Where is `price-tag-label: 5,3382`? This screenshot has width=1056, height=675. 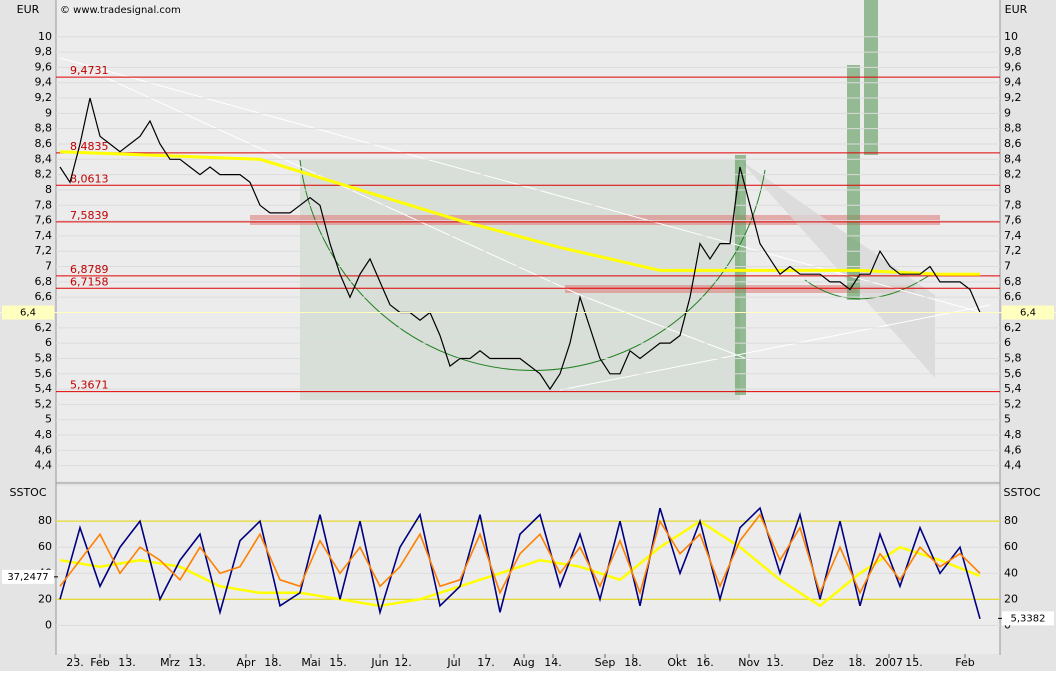 price-tag-label: 5,3382 is located at coordinates (1028, 618).